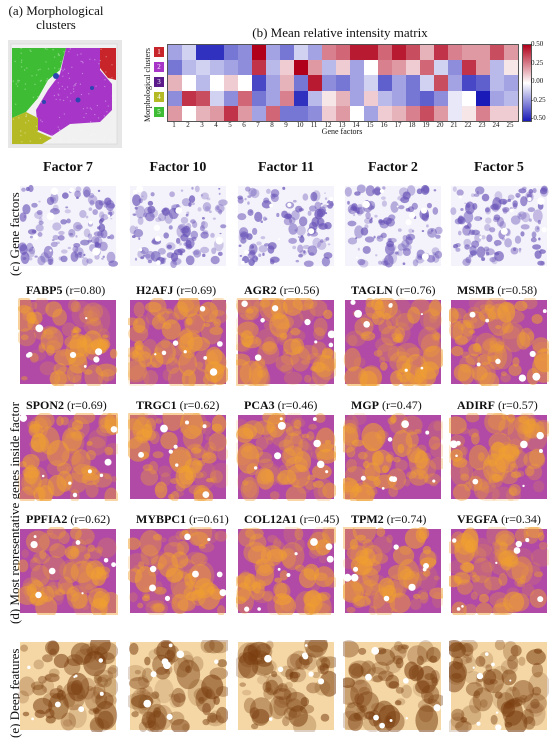 This screenshot has width=550, height=741. What do you see at coordinates (161, 519) in the screenshot?
I see `gene-name: MYBPC1` at bounding box center [161, 519].